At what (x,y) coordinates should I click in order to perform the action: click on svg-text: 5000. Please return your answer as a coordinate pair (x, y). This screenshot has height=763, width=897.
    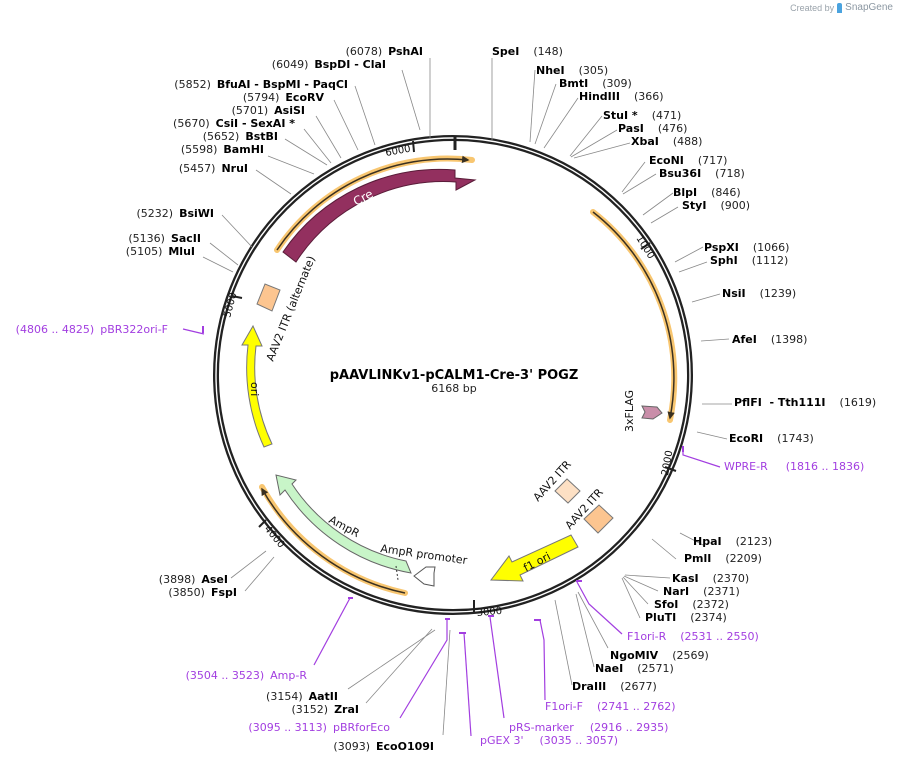
    Looking at the image, I should click on (230, 304).